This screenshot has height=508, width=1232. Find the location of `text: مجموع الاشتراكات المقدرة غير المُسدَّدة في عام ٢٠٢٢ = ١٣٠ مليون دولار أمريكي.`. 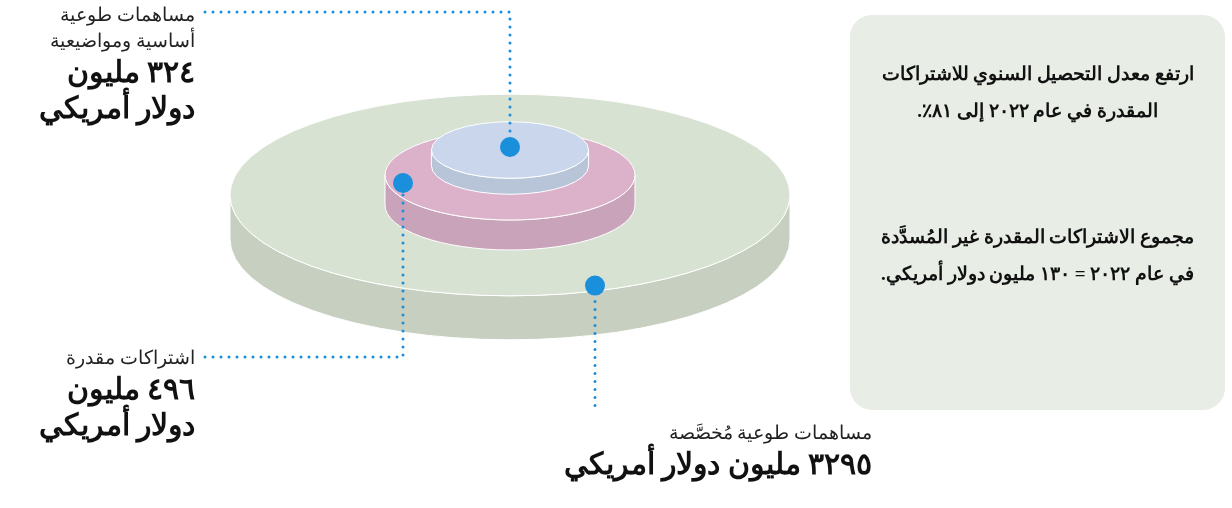

text: مجموع الاشتراكات المقدرة غير المُسدَّدة في عام ٢٠٢٢ = ١٣٠ مليون دولار أمريكي. is located at coordinates (1037, 256).